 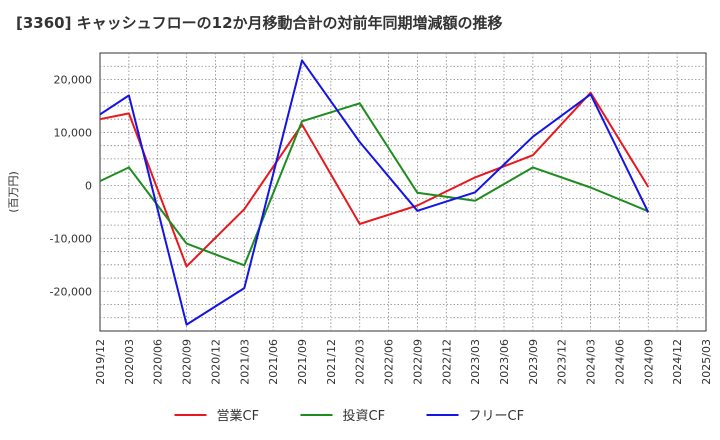 What do you see at coordinates (562, 362) in the screenshot?
I see `x-tick-label: 2023/12` at bounding box center [562, 362].